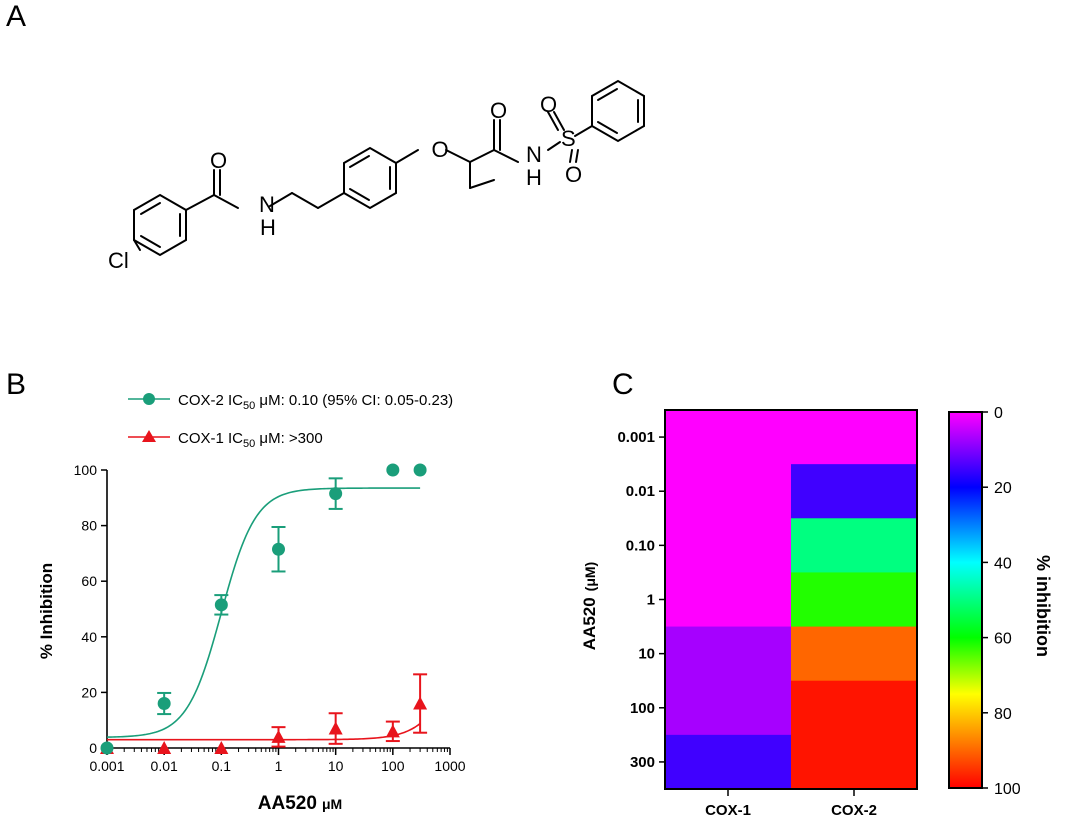  Describe the element at coordinates (854, 810) in the screenshot. I see `column-label: COX-2` at that location.